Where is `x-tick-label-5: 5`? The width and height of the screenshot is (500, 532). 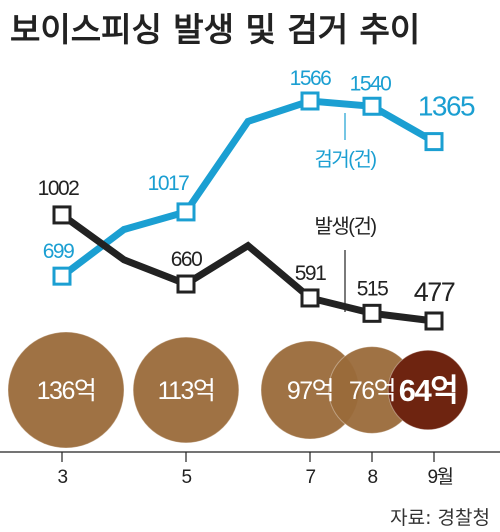
x-tick-label-5: 5 is located at coordinates (186, 477).